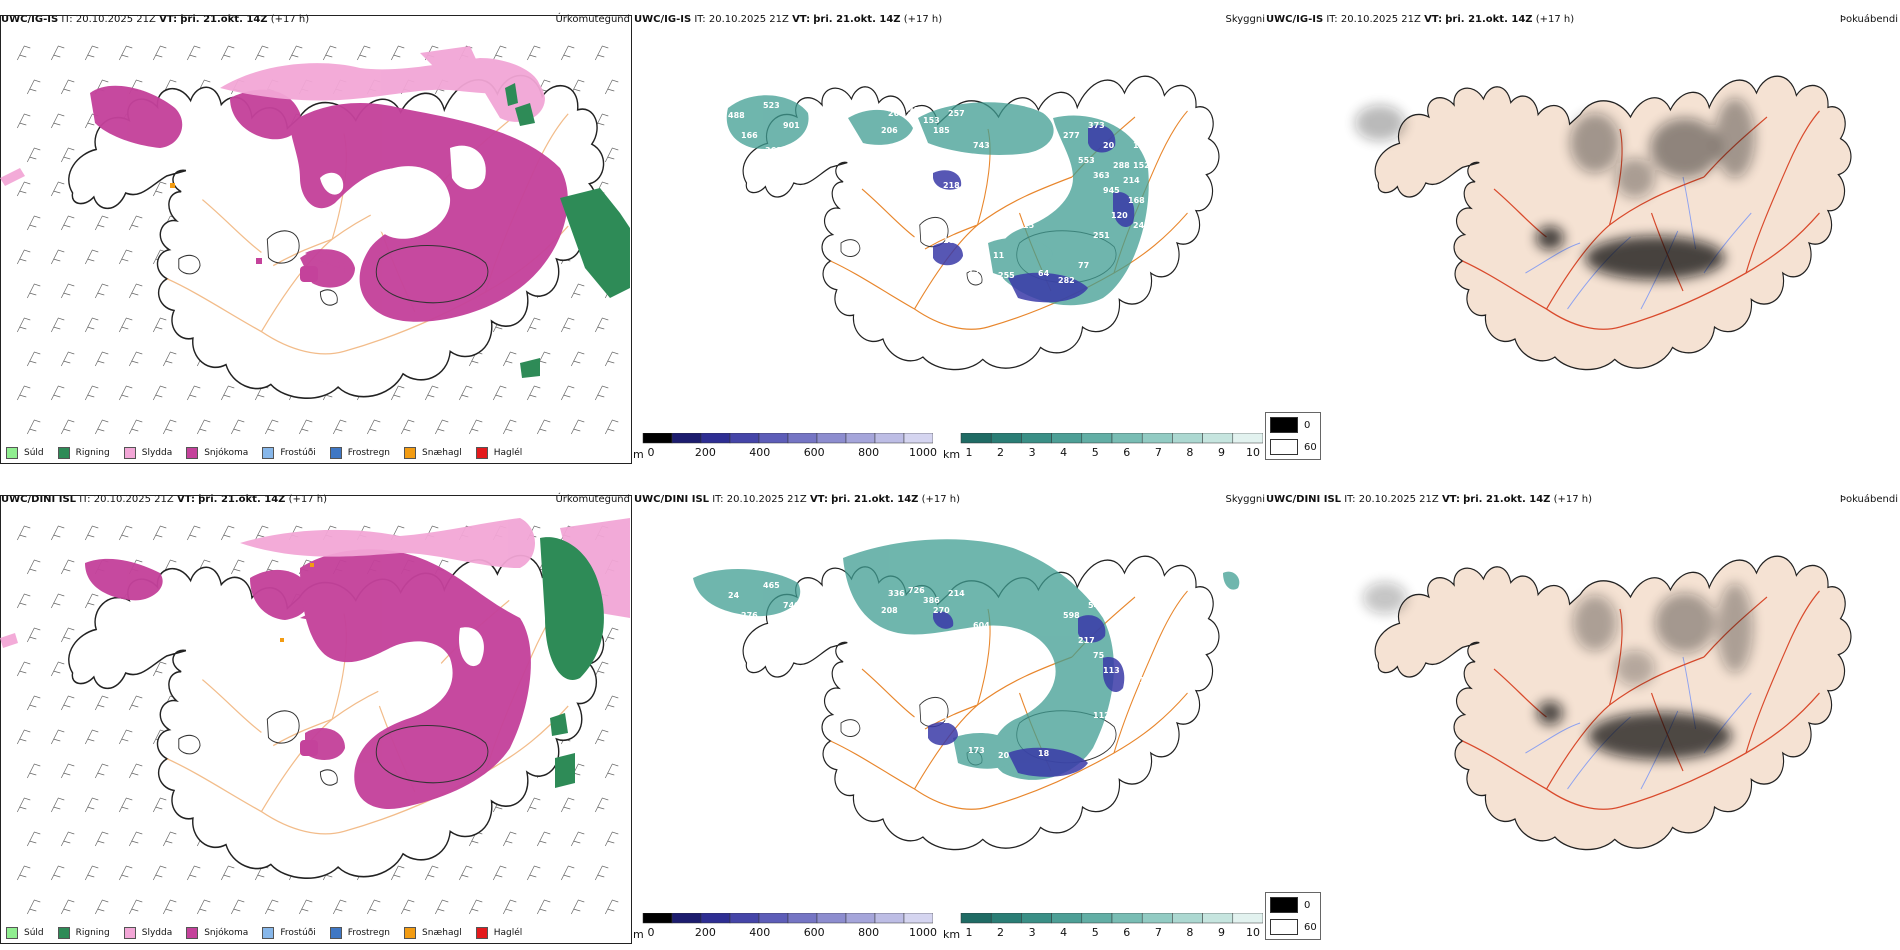 This screenshot has height=950, width=1900. Describe the element at coordinates (931, 600) in the screenshot. I see `ceiling-value: 386` at that location.